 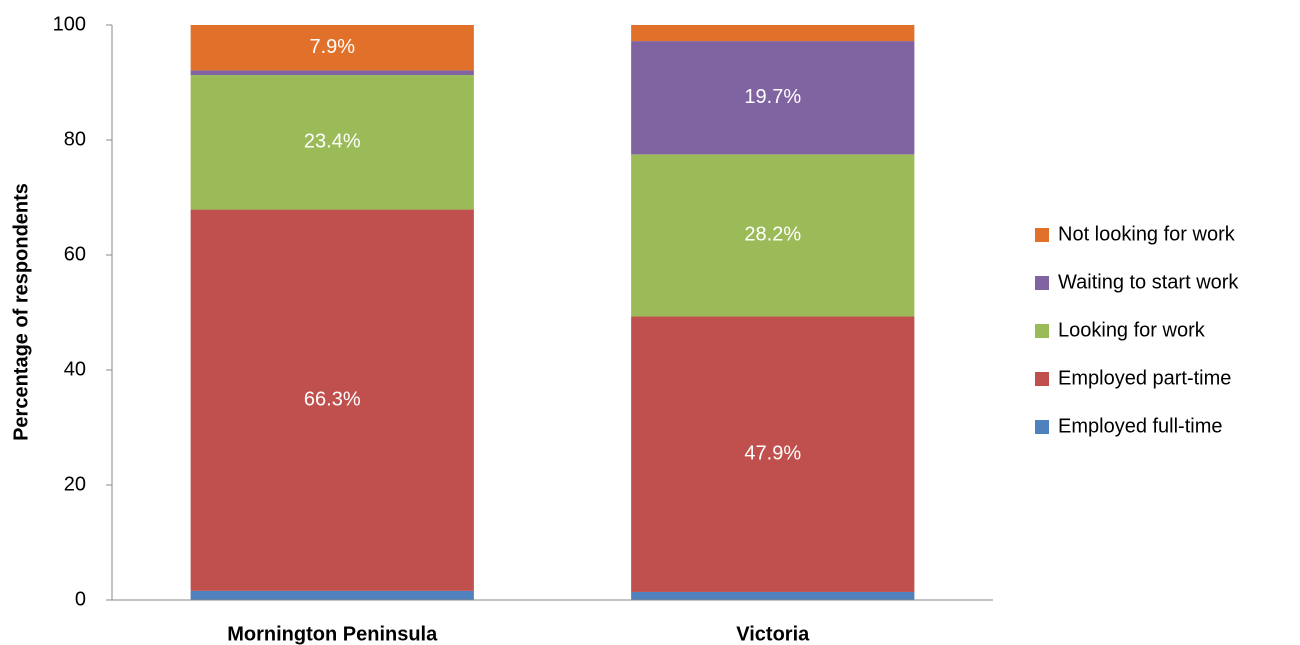 What do you see at coordinates (1147, 234) in the screenshot?
I see `legend-label: Not looking for work` at bounding box center [1147, 234].